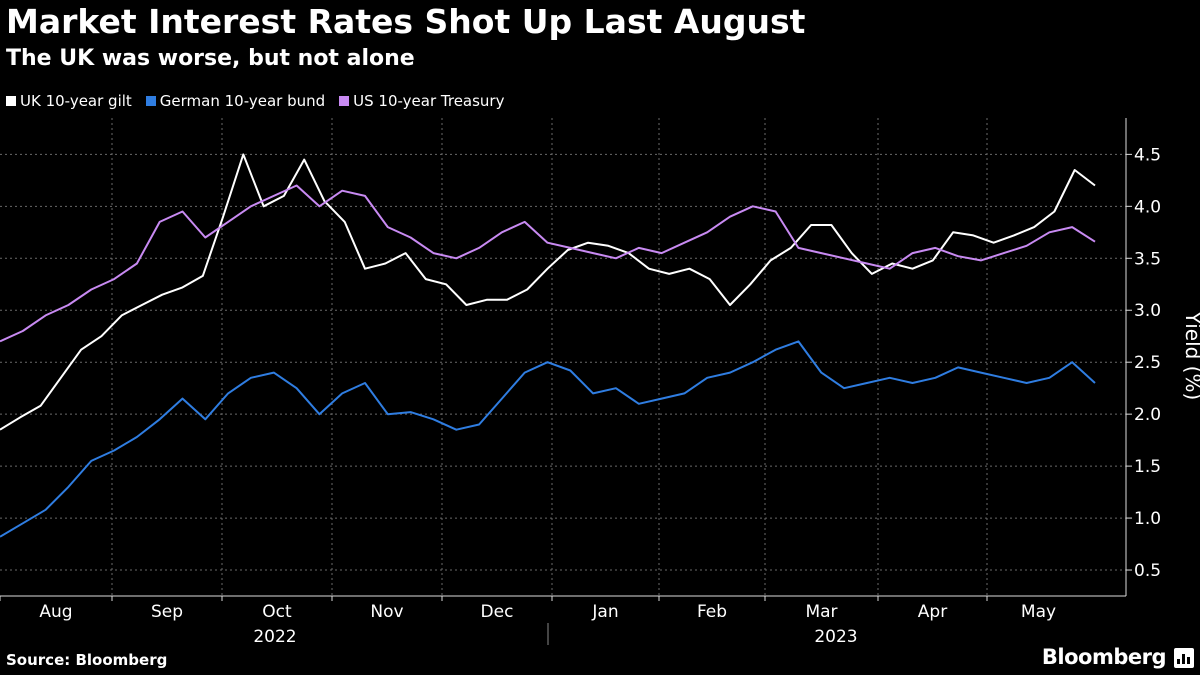 The image size is (1200, 675). What do you see at coordinates (76, 101) in the screenshot?
I see `legend-label-uk: UK 10-year gilt` at bounding box center [76, 101].